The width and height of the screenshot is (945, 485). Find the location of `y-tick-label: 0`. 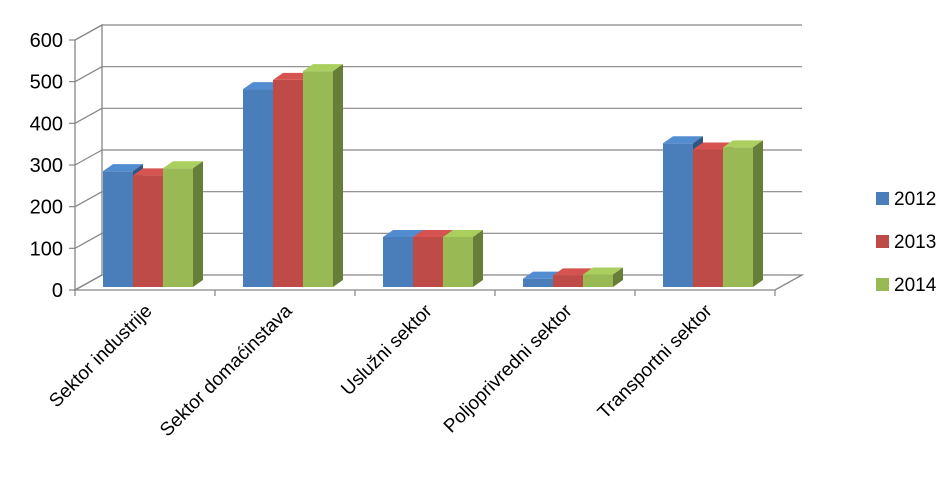

y-tick-label: 0 is located at coordinates (57, 291).